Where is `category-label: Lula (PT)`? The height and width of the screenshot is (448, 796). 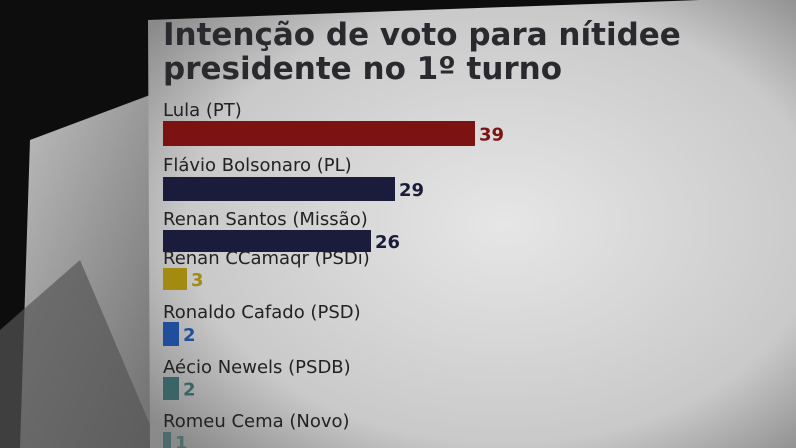
category-label: Lula (PT) is located at coordinates (202, 110).